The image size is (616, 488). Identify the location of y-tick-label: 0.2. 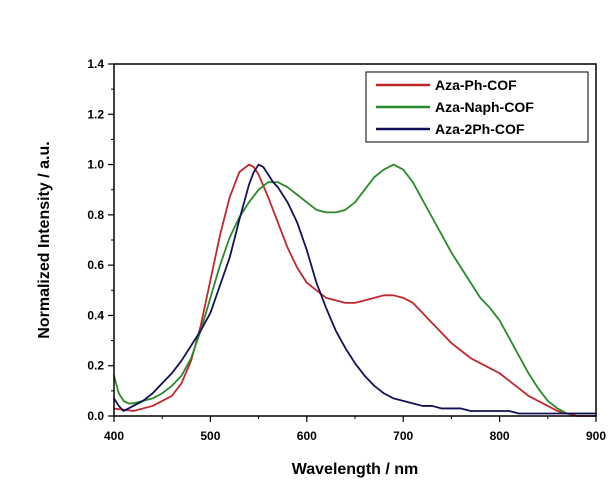
(95, 366).